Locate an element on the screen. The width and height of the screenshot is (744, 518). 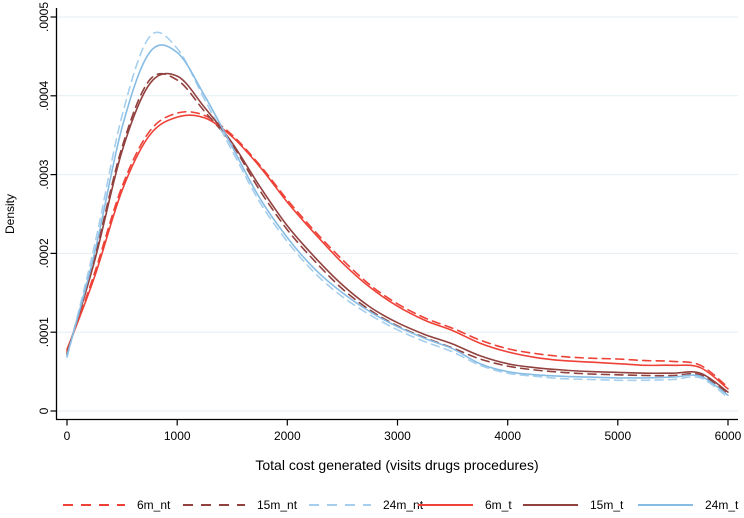
legend-item-24m_t: 24m_t is located at coordinates (688, 505).